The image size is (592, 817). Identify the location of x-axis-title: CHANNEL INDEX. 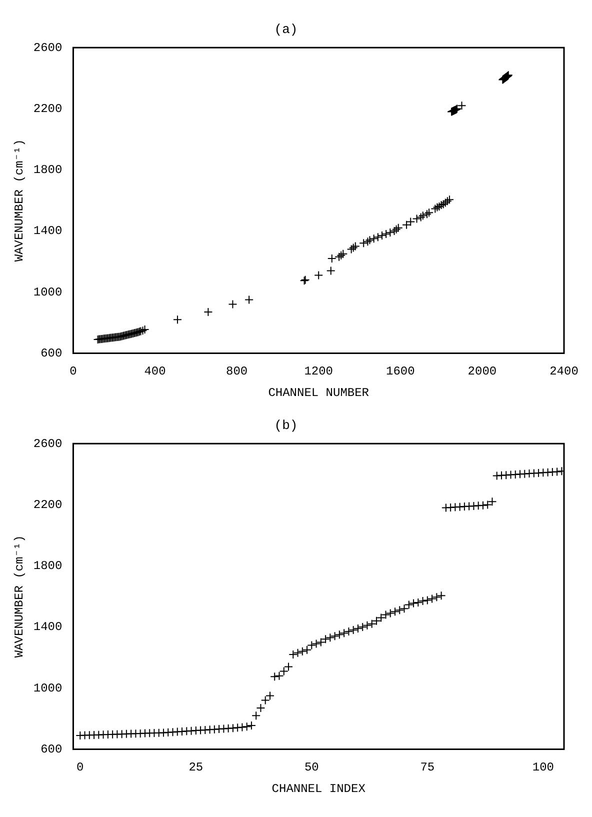
(319, 789).